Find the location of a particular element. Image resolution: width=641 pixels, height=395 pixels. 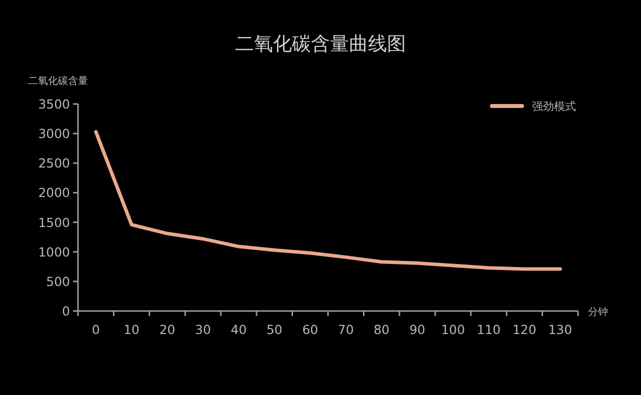

ytick: 2000 is located at coordinates (54, 192).